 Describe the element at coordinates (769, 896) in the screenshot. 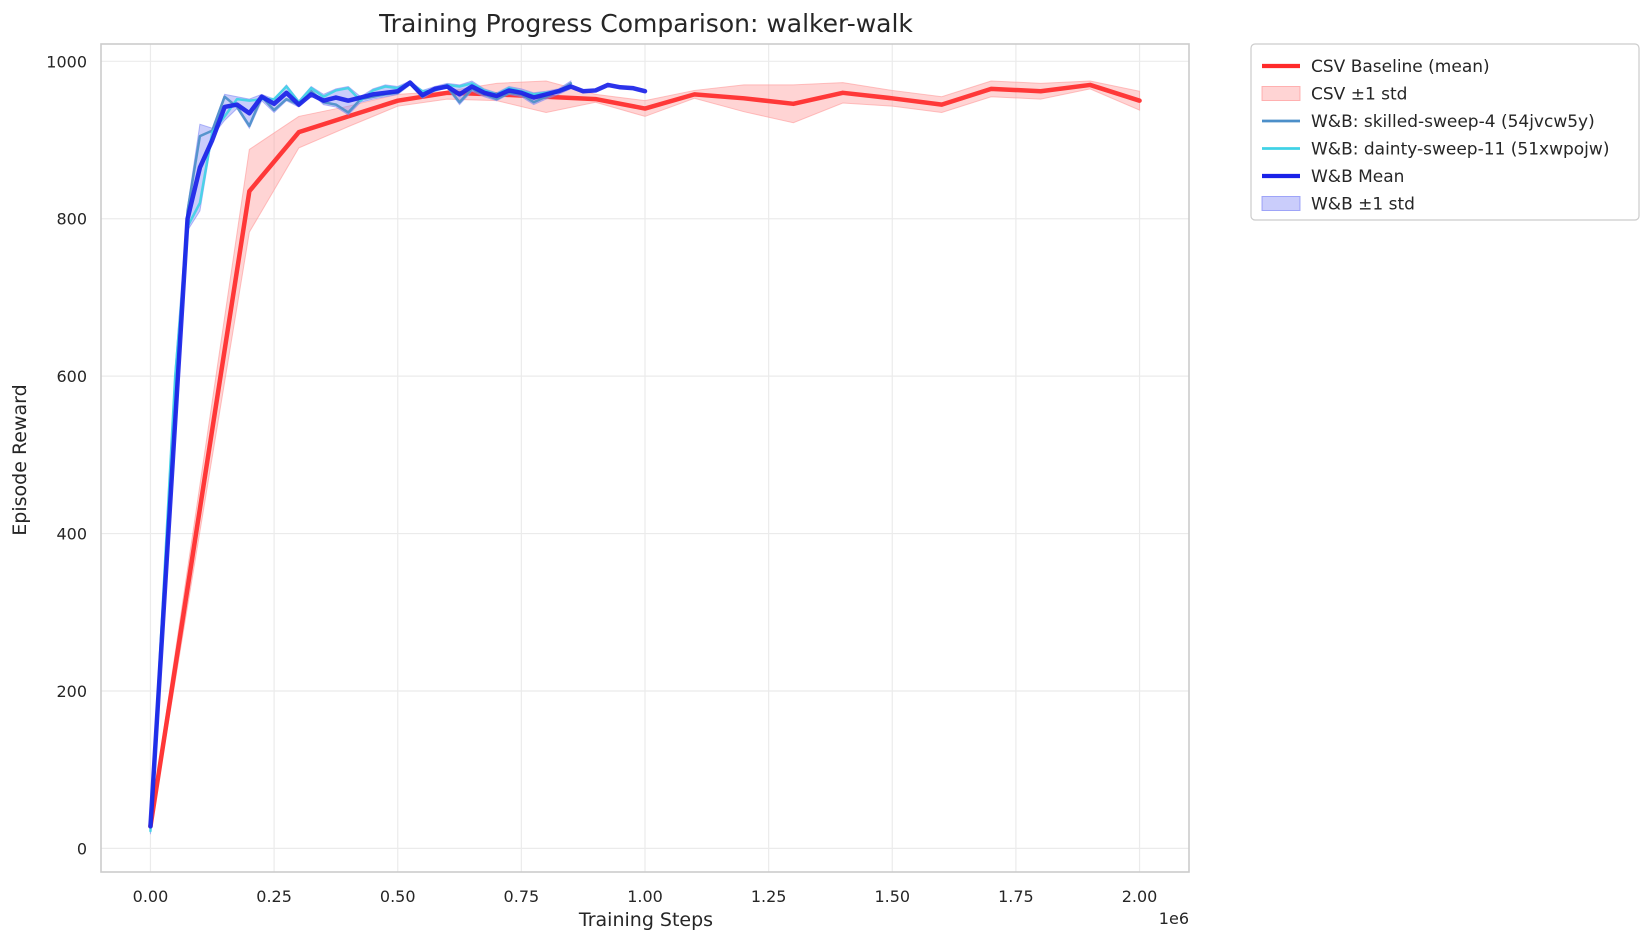

I see `x-tick-label: 1.25` at that location.